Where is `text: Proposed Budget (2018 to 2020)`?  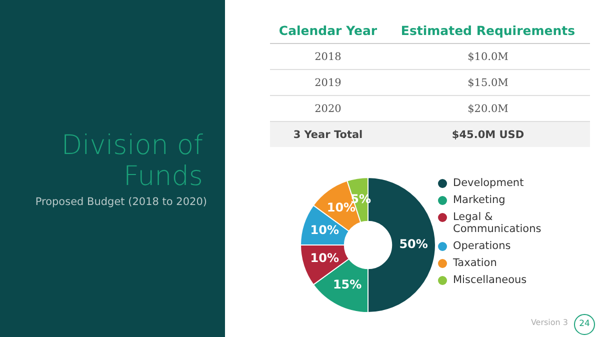
text: Proposed Budget (2018 to 2020) is located at coordinates (120, 202).